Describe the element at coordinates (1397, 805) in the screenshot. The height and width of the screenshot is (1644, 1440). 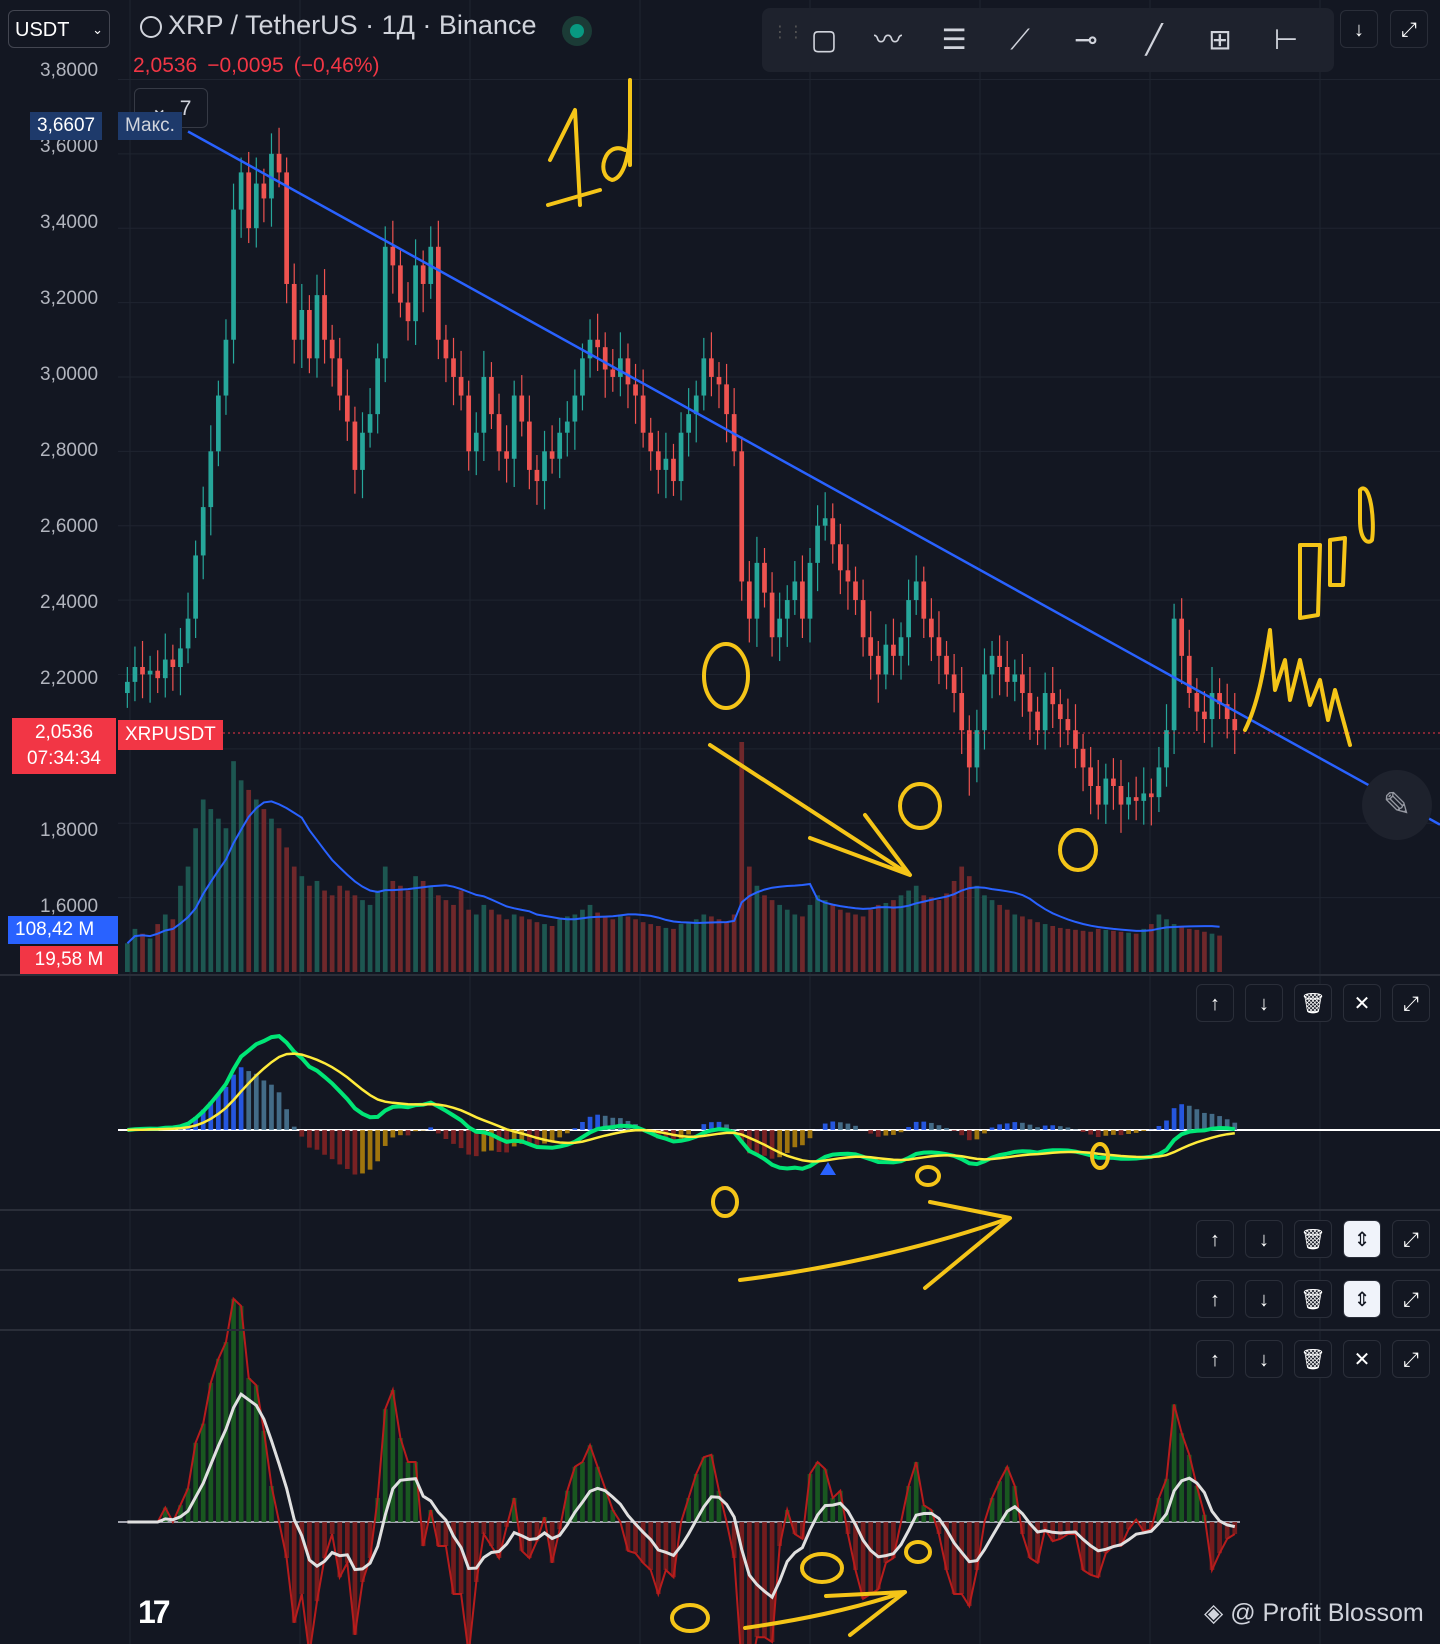
I see `pencil-icon: ✎` at that location.